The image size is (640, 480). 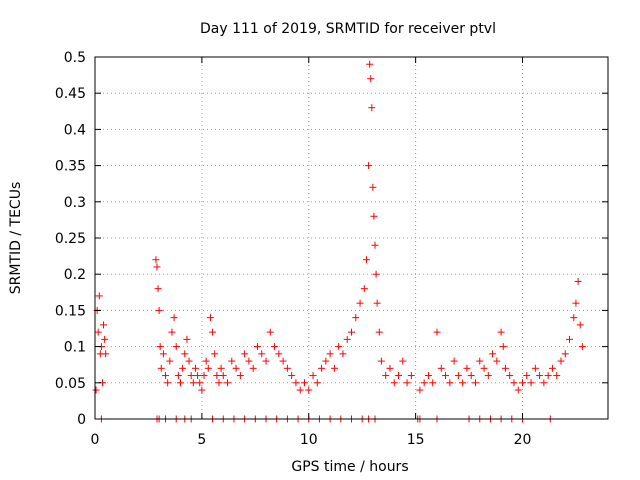 I want to click on y-tick-label: 0.05, so click(x=70, y=384).